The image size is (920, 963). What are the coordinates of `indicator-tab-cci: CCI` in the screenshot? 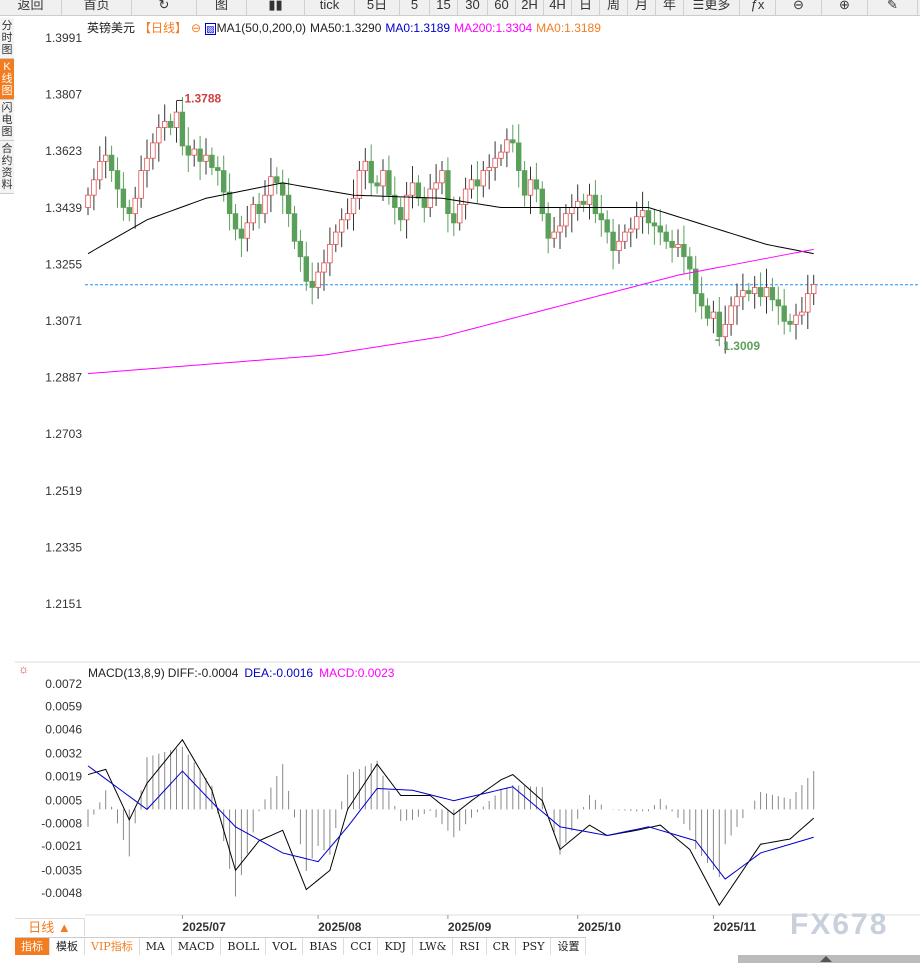 It's located at (361, 946).